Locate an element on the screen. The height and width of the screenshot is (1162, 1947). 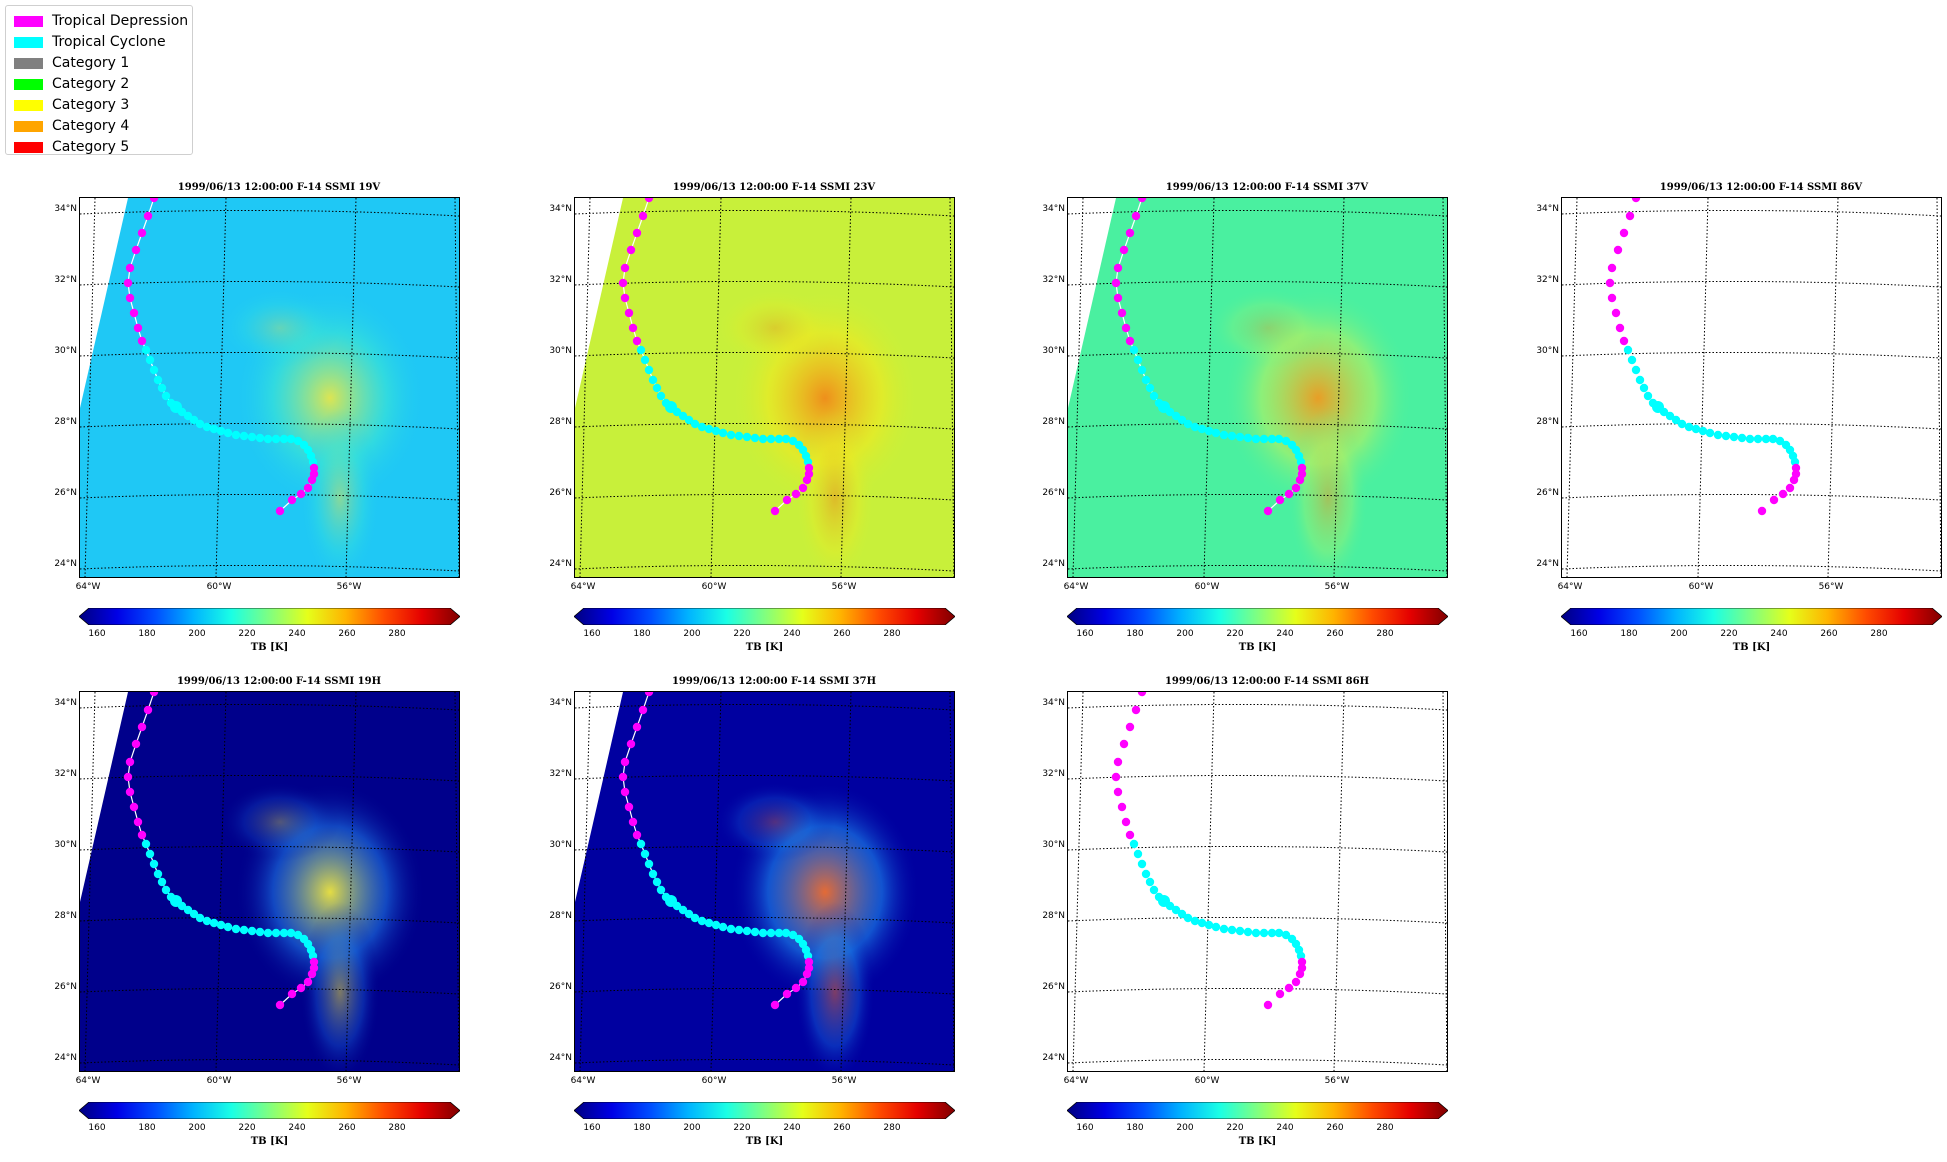
latitude-label: 30°N is located at coordinates (1053, 351).